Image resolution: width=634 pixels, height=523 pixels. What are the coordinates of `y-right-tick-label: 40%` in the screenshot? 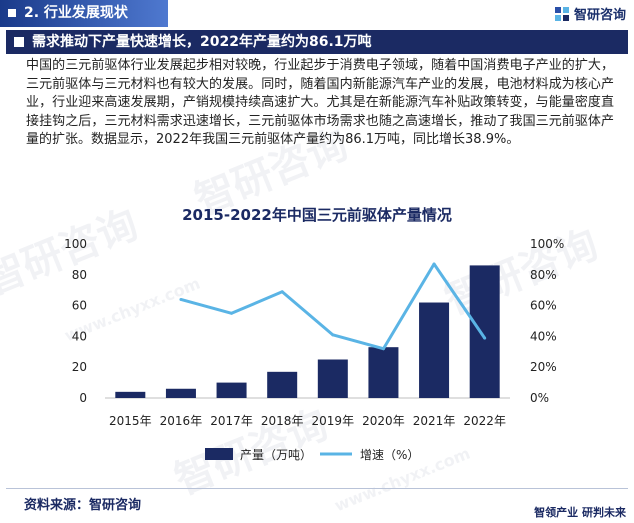 It's located at (543, 336).